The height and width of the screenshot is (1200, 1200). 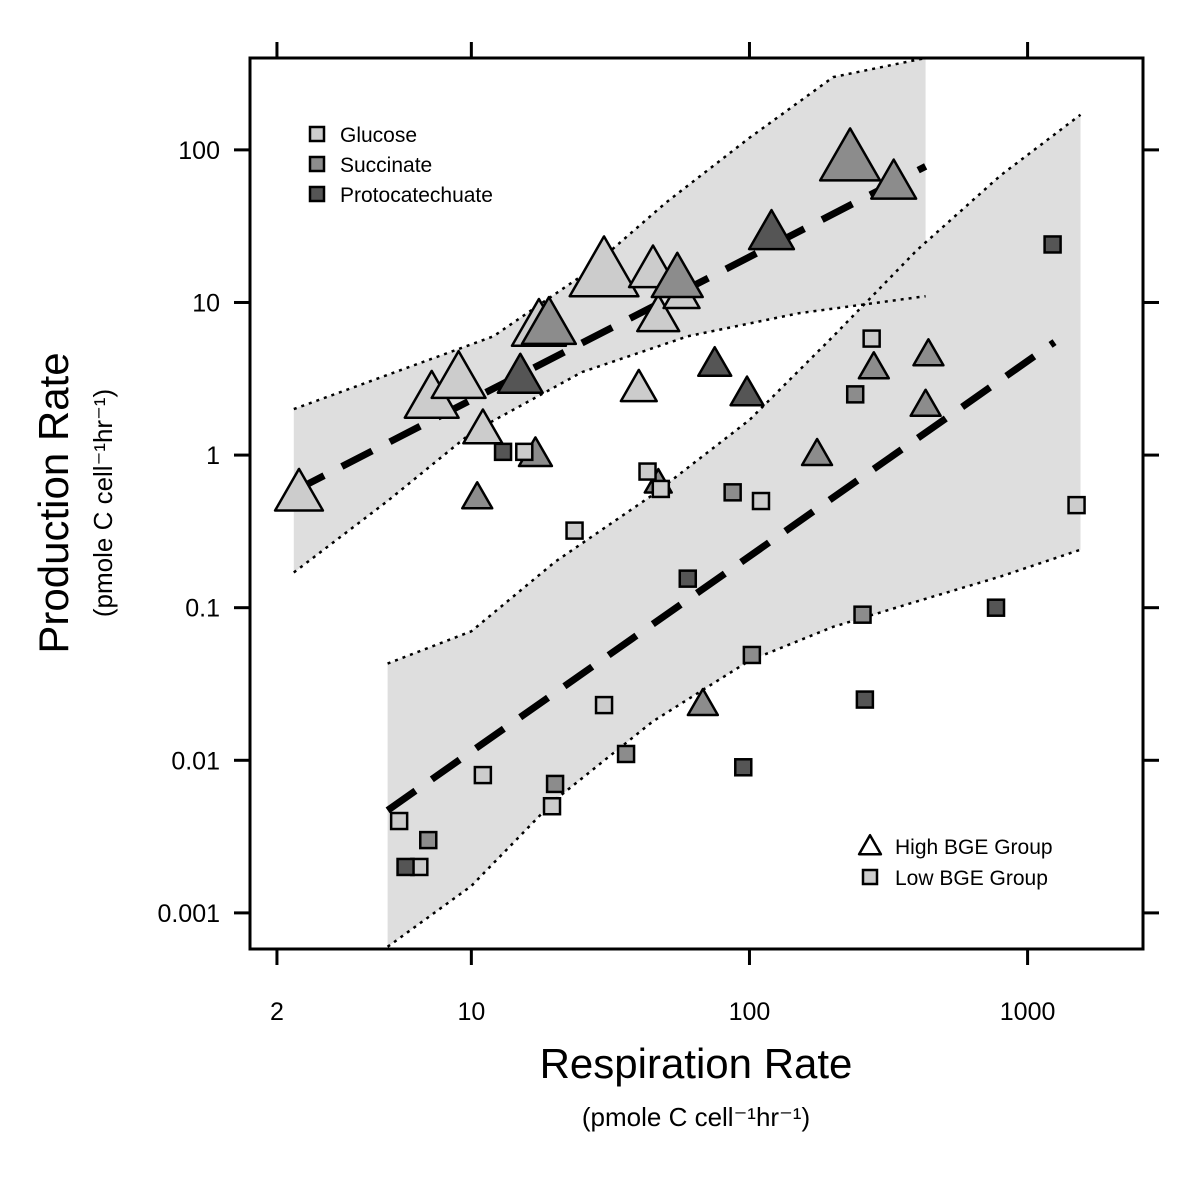 What do you see at coordinates (206, 303) in the screenshot?
I see `y-tick-label: 10` at bounding box center [206, 303].